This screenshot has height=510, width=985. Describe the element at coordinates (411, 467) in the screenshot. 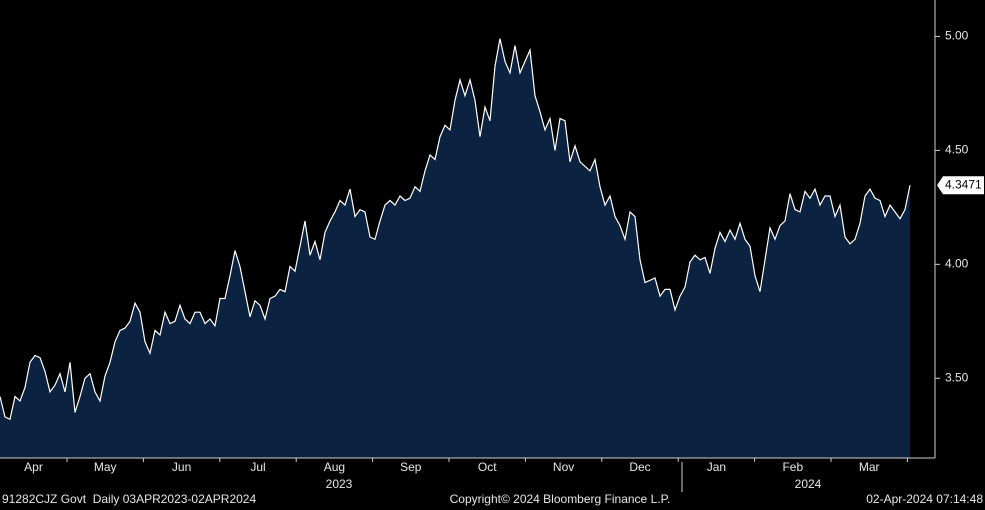

I see `x-tick-label: Sep` at that location.